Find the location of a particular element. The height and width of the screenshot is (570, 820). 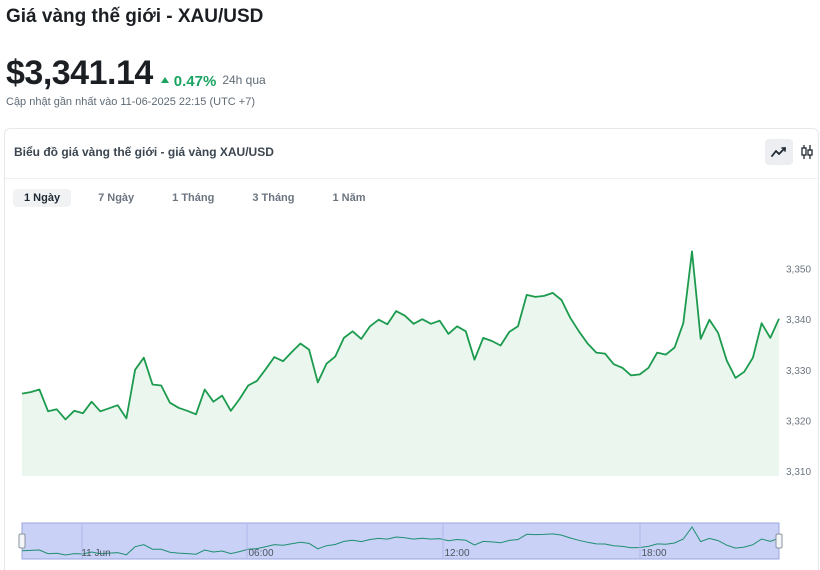

tab-1-month: 1 Tháng is located at coordinates (193, 198).